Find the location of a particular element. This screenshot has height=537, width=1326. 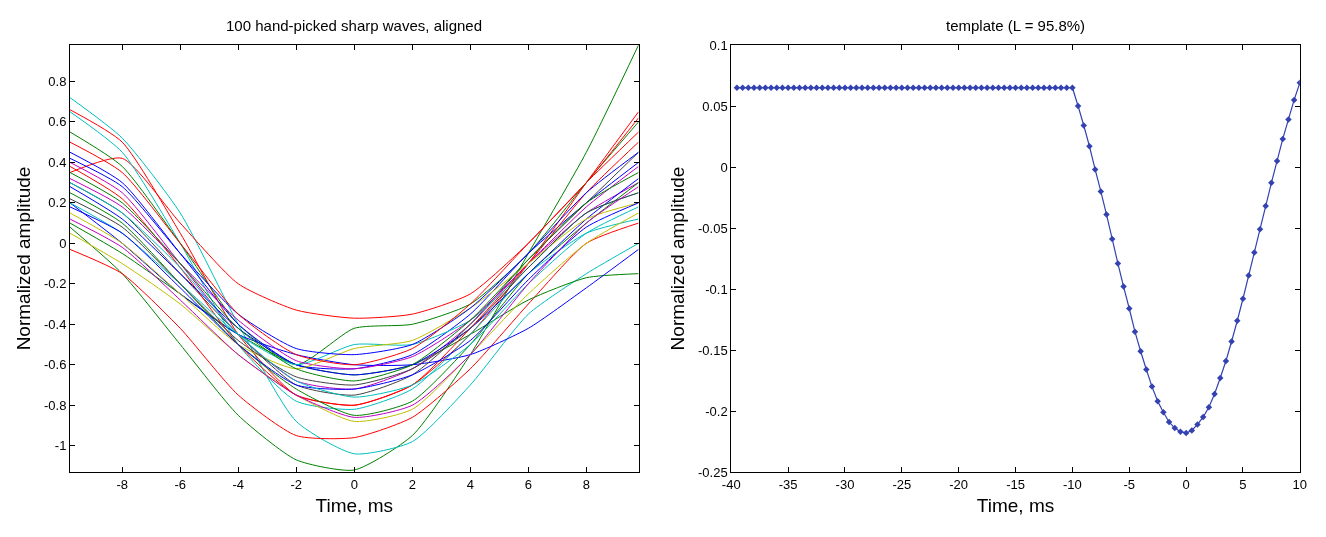

y-tick-label: 0.05 is located at coordinates (715, 106).